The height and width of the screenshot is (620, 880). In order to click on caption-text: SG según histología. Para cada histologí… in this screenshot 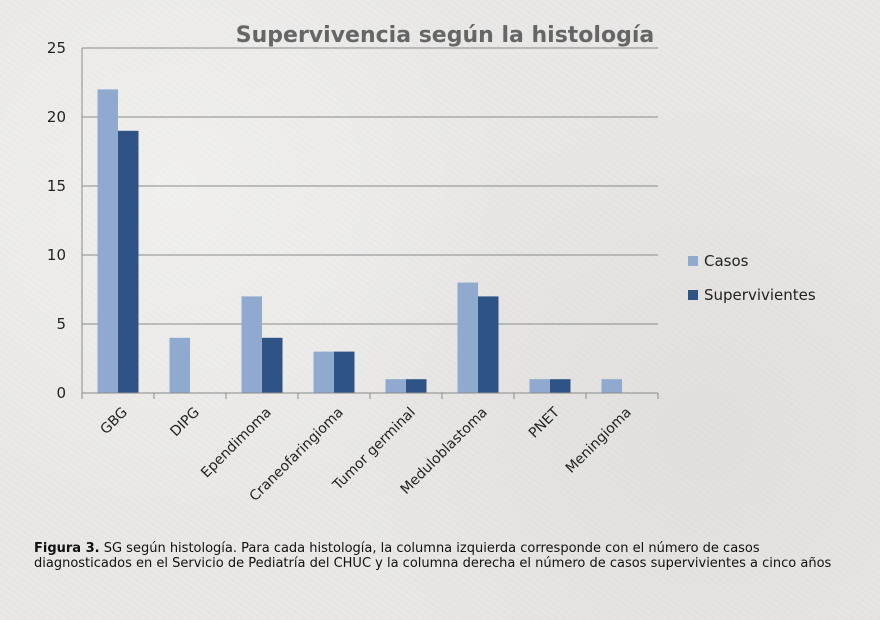, I will do `click(433, 556)`.